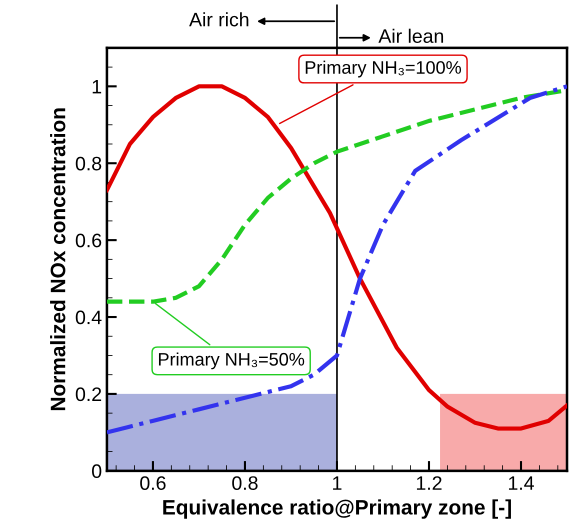 The width and height of the screenshot is (578, 532). What do you see at coordinates (58, 259) in the screenshot?
I see `y-axis-title: Normalized NOx concentration` at bounding box center [58, 259].